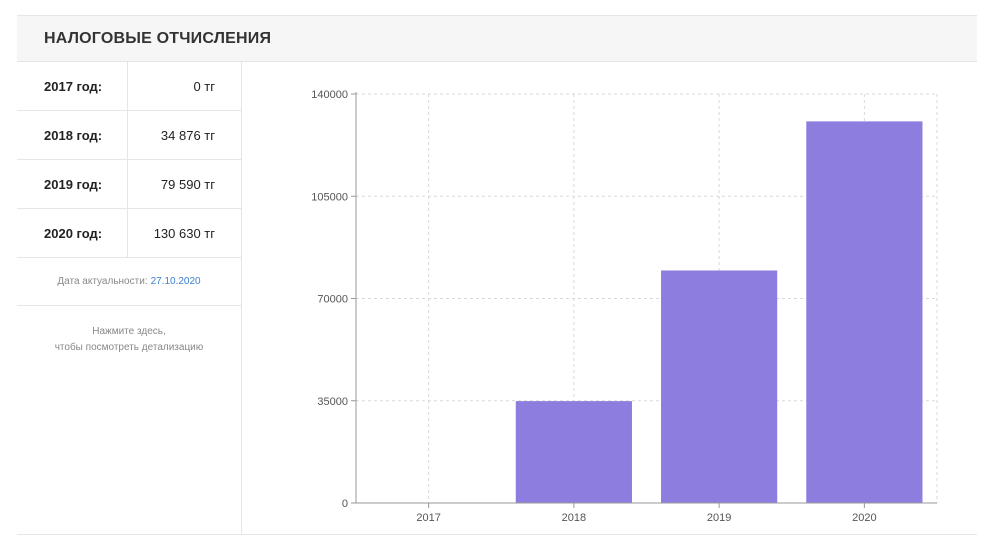 The image size is (1000, 536). I want to click on year-label: 2020 год:, so click(72, 233).